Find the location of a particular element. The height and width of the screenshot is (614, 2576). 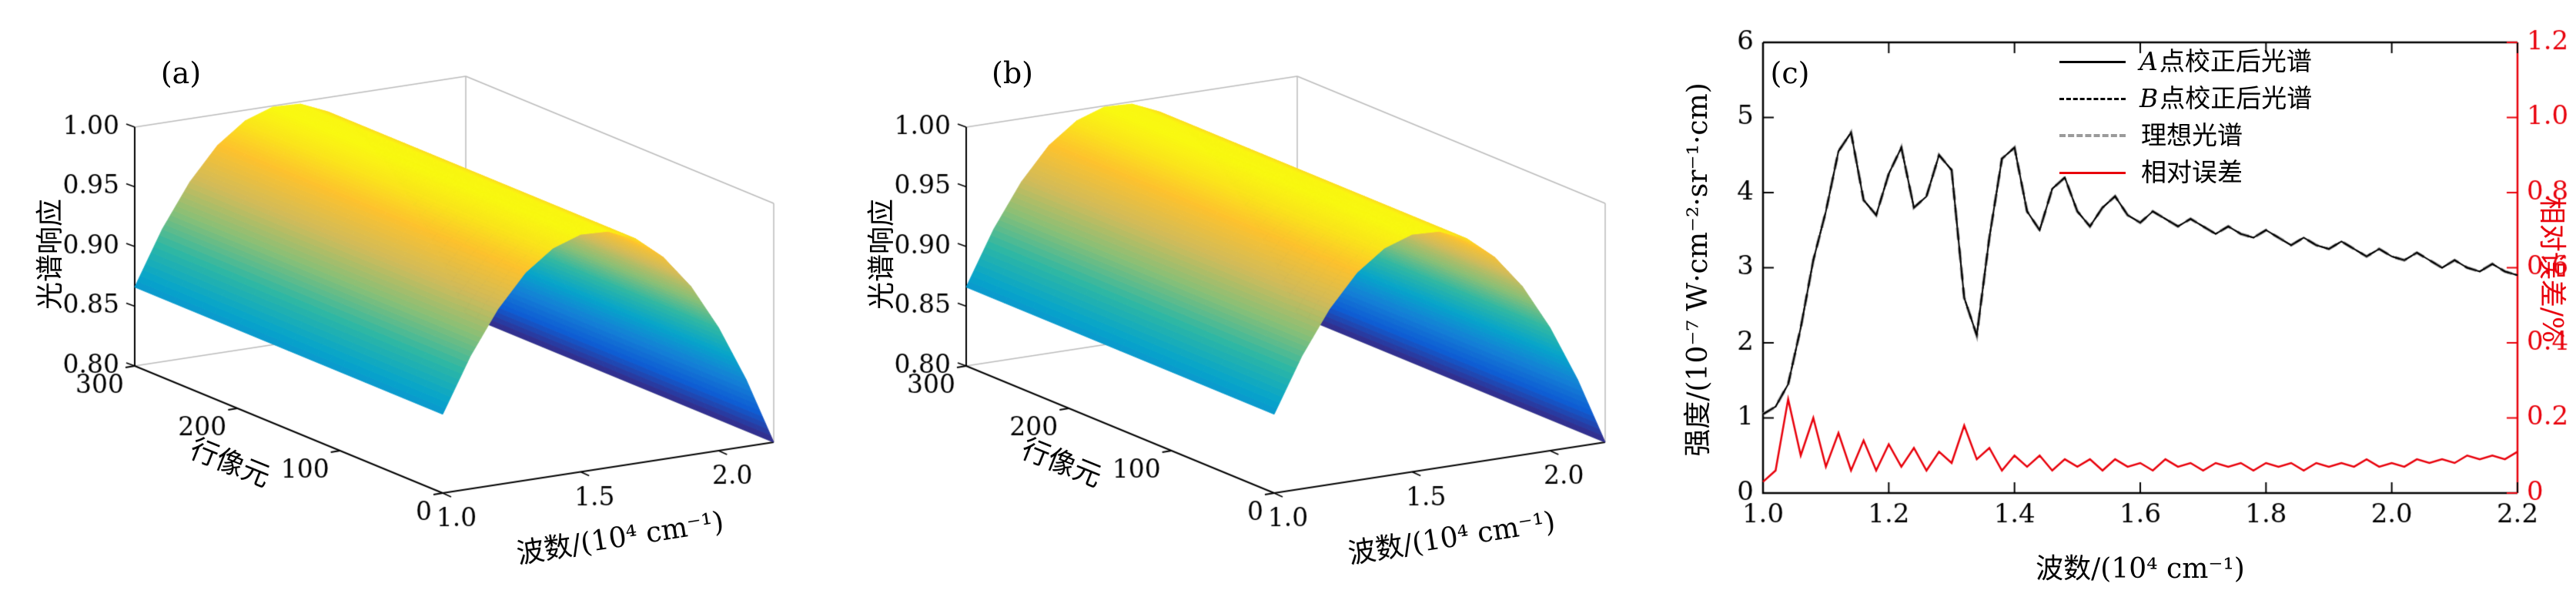

panel-c-xaxis-label: 波数/(10⁴ cm⁻¹) is located at coordinates (2140, 569).